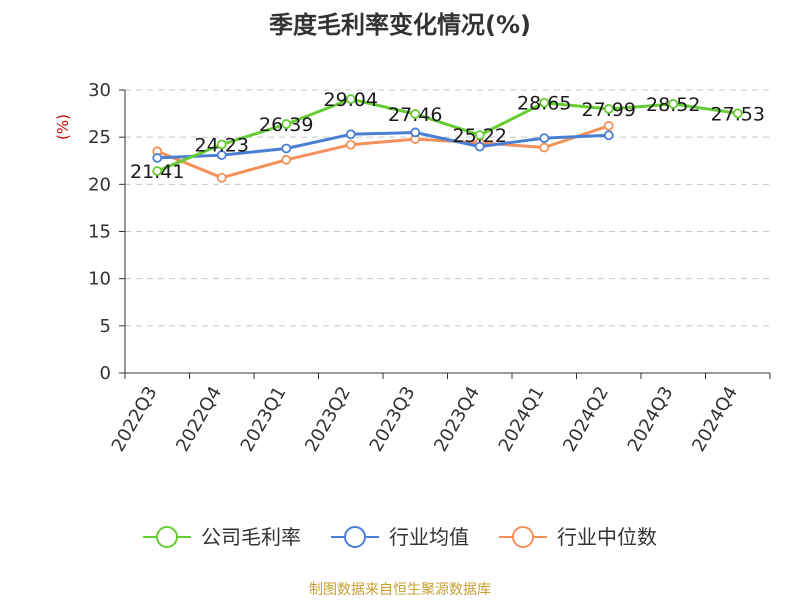 The width and height of the screenshot is (800, 600). What do you see at coordinates (522, 419) in the screenshot?
I see `x-tick-label: 2024Q1` at bounding box center [522, 419].